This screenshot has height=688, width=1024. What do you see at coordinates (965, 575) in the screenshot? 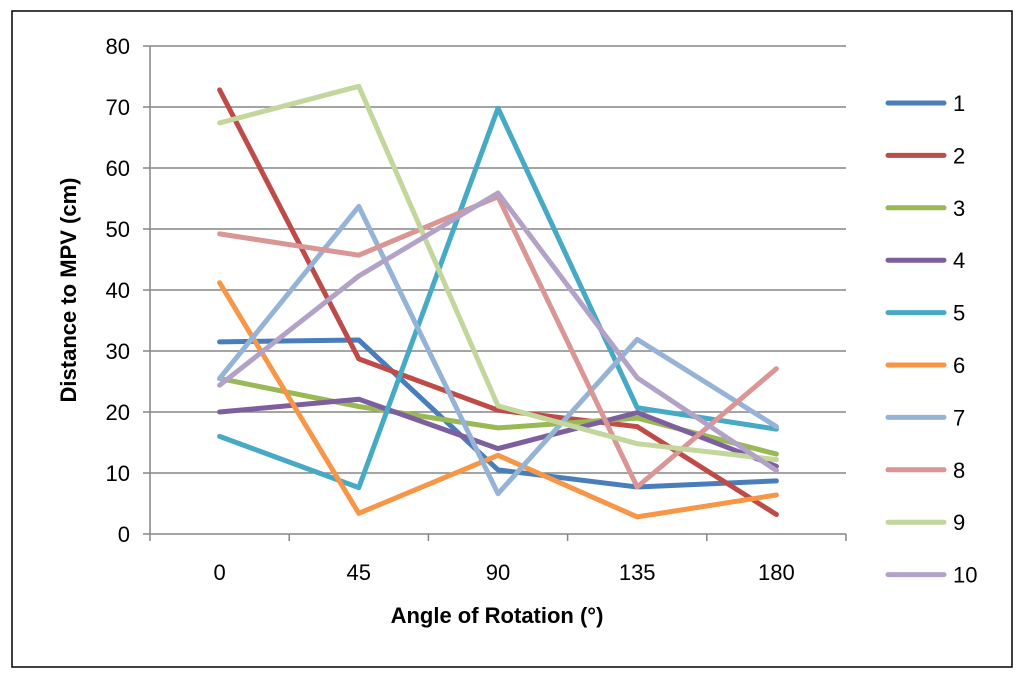
I see `legend-label-10: 10` at bounding box center [965, 575].